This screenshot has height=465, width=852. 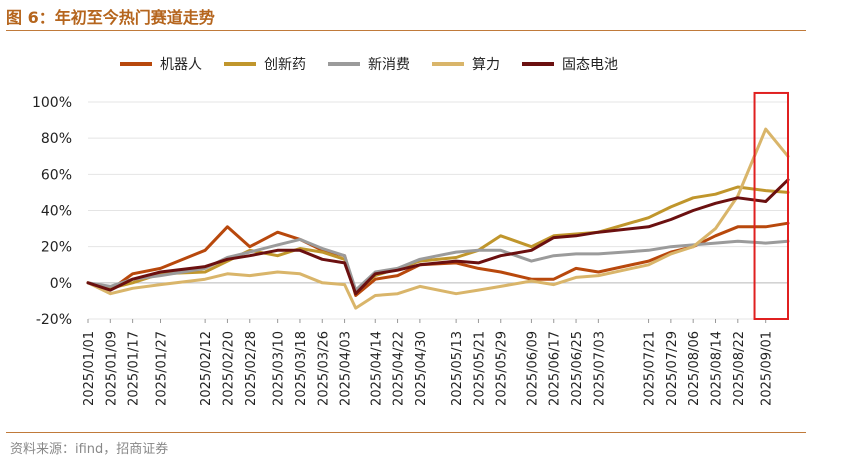 What do you see at coordinates (56, 212) in the screenshot?
I see `y-tick-label: 40%` at bounding box center [56, 212].